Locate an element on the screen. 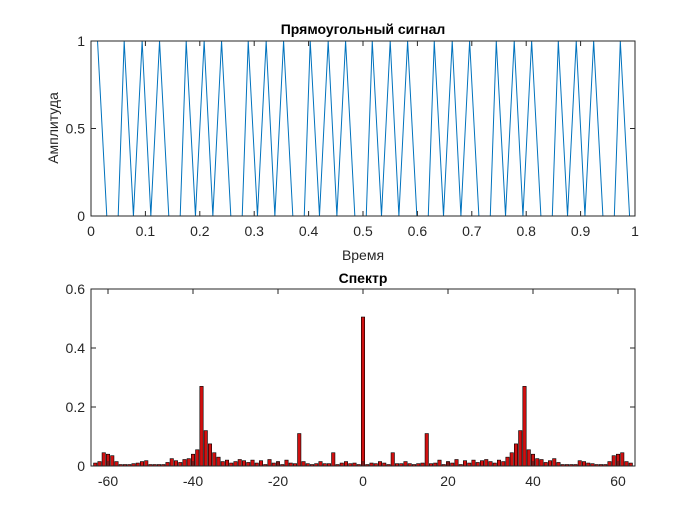  signal-plot-xlabel: Время is located at coordinates (363, 255).